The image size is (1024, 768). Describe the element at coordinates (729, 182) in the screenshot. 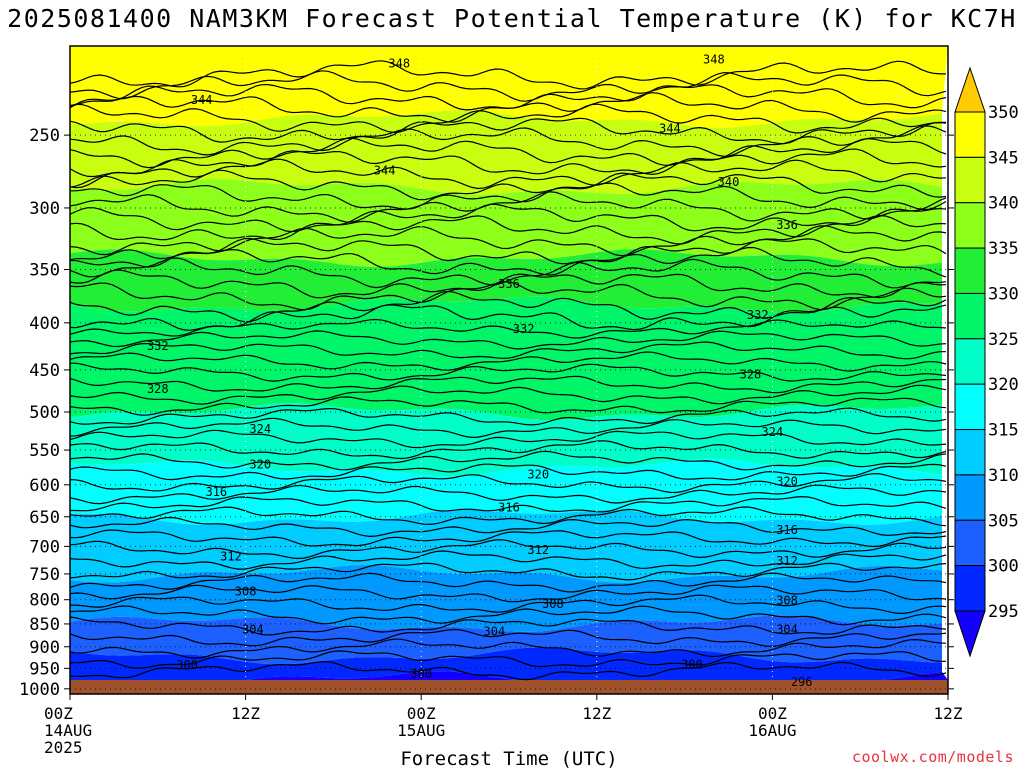

I see `contour-label: 340` at that location.